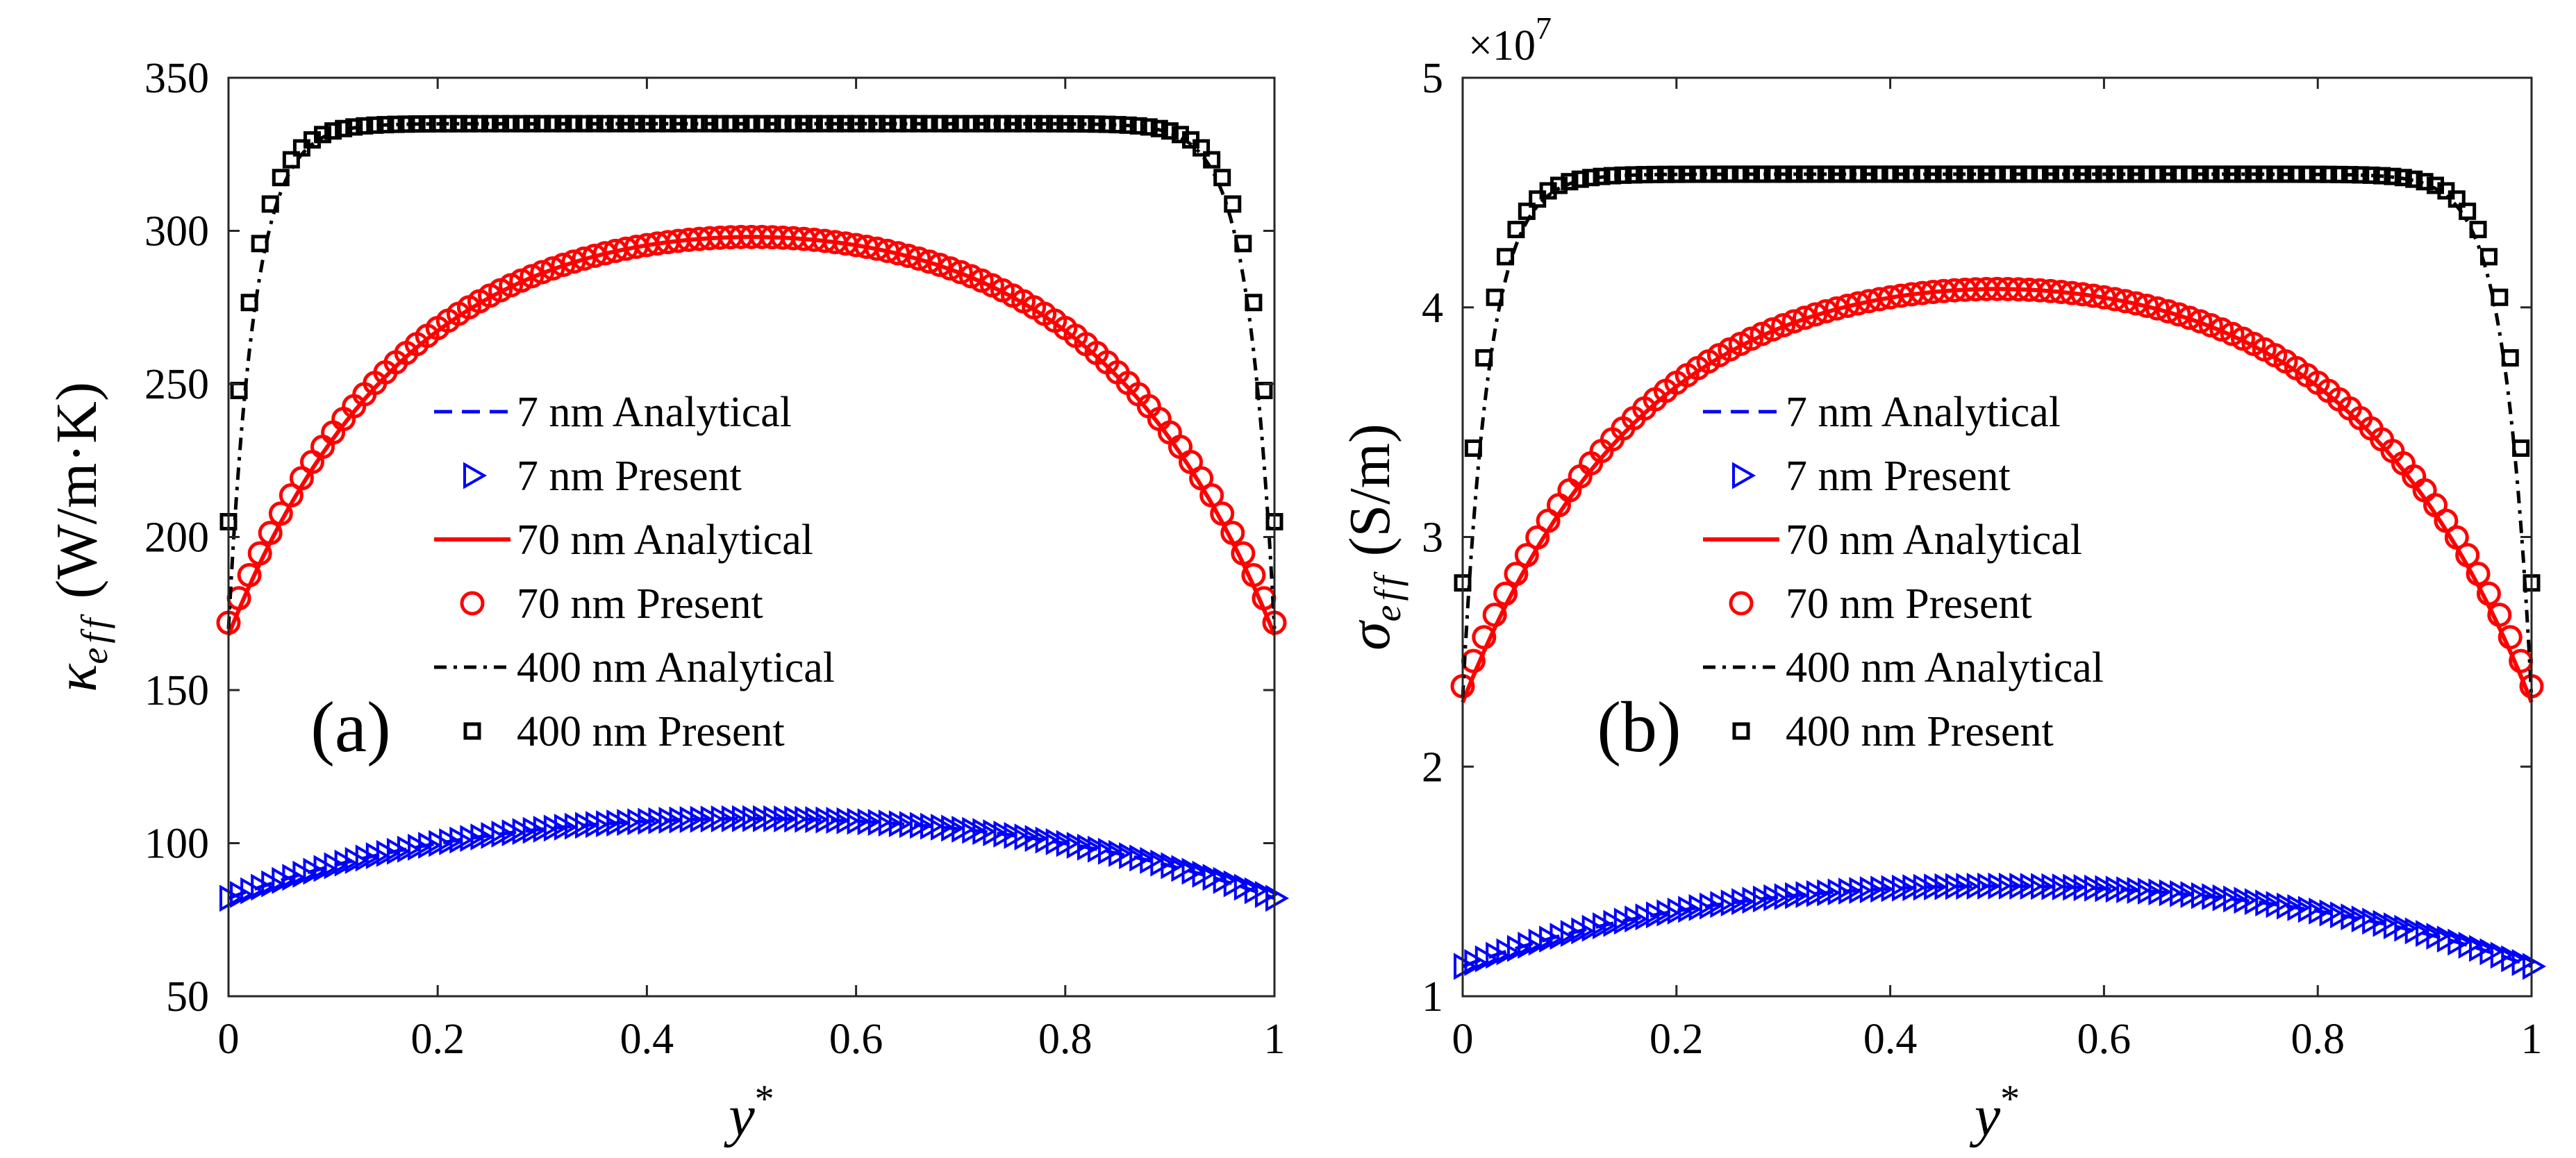  What do you see at coordinates (176, 78) in the screenshot?
I see `y-tick-label: 350` at bounding box center [176, 78].